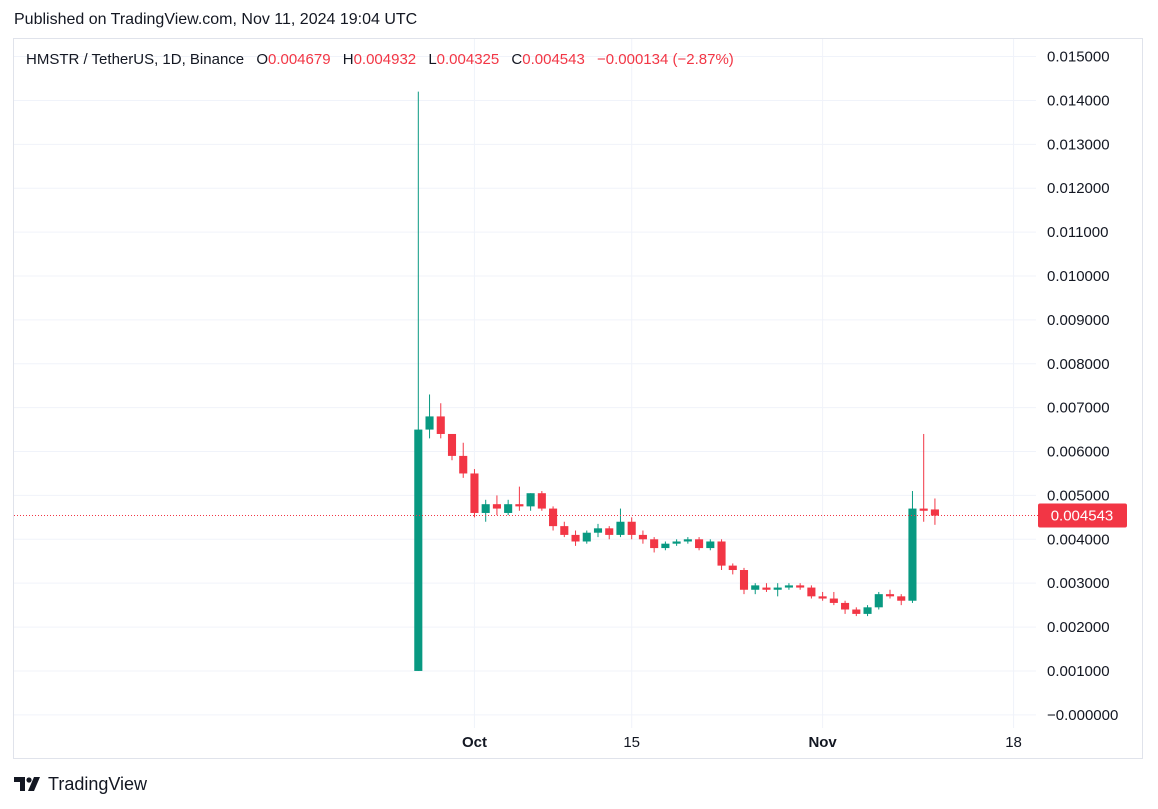 Image resolution: width=1158 pixels, height=809 pixels. Describe the element at coordinates (1077, 232) in the screenshot. I see `price-tick-label: 0.011000` at that location.